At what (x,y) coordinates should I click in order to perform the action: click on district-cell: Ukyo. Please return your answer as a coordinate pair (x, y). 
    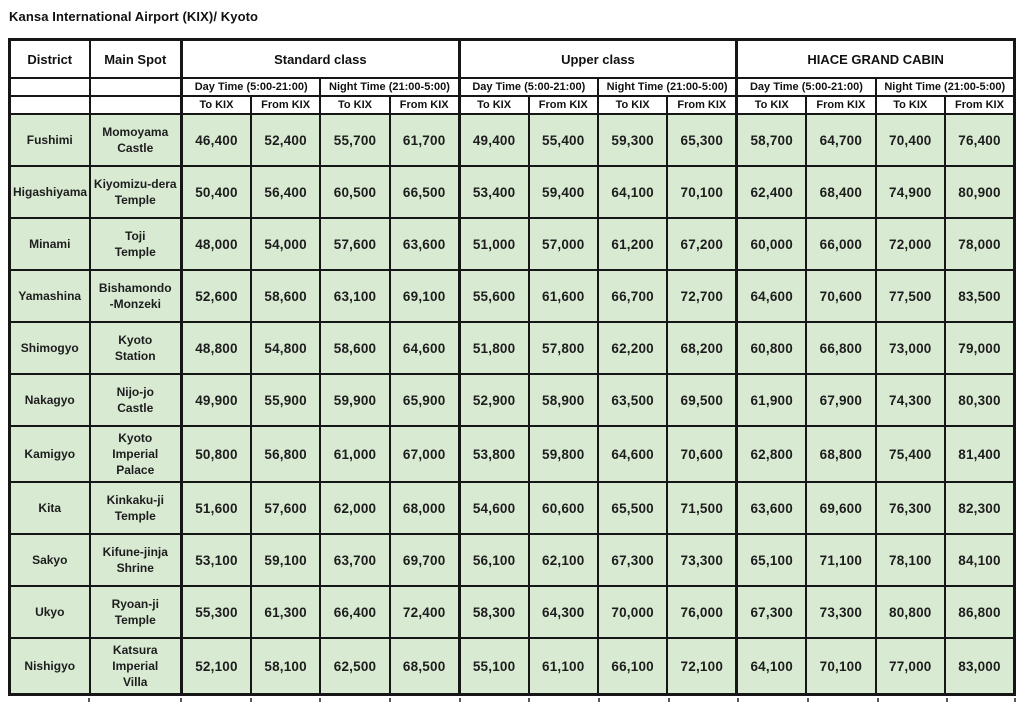
    Looking at the image, I should click on (49, 612).